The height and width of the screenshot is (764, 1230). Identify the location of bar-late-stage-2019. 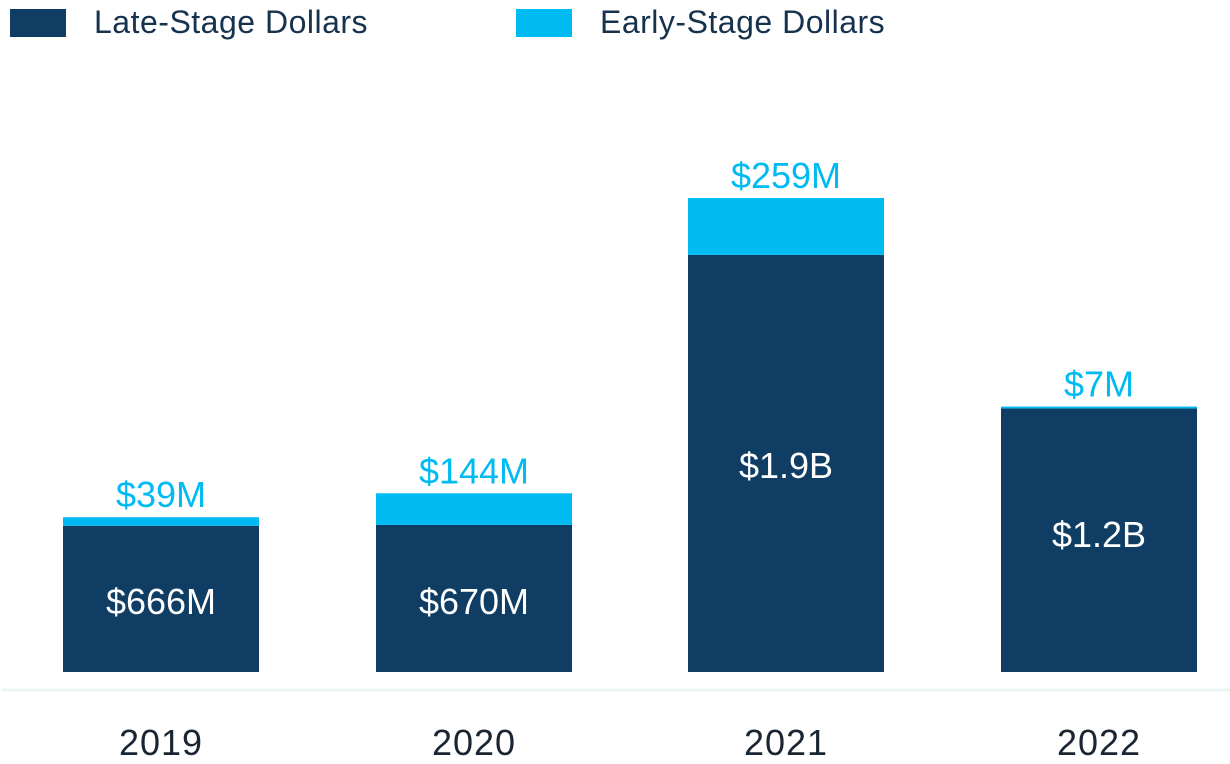
(161, 598).